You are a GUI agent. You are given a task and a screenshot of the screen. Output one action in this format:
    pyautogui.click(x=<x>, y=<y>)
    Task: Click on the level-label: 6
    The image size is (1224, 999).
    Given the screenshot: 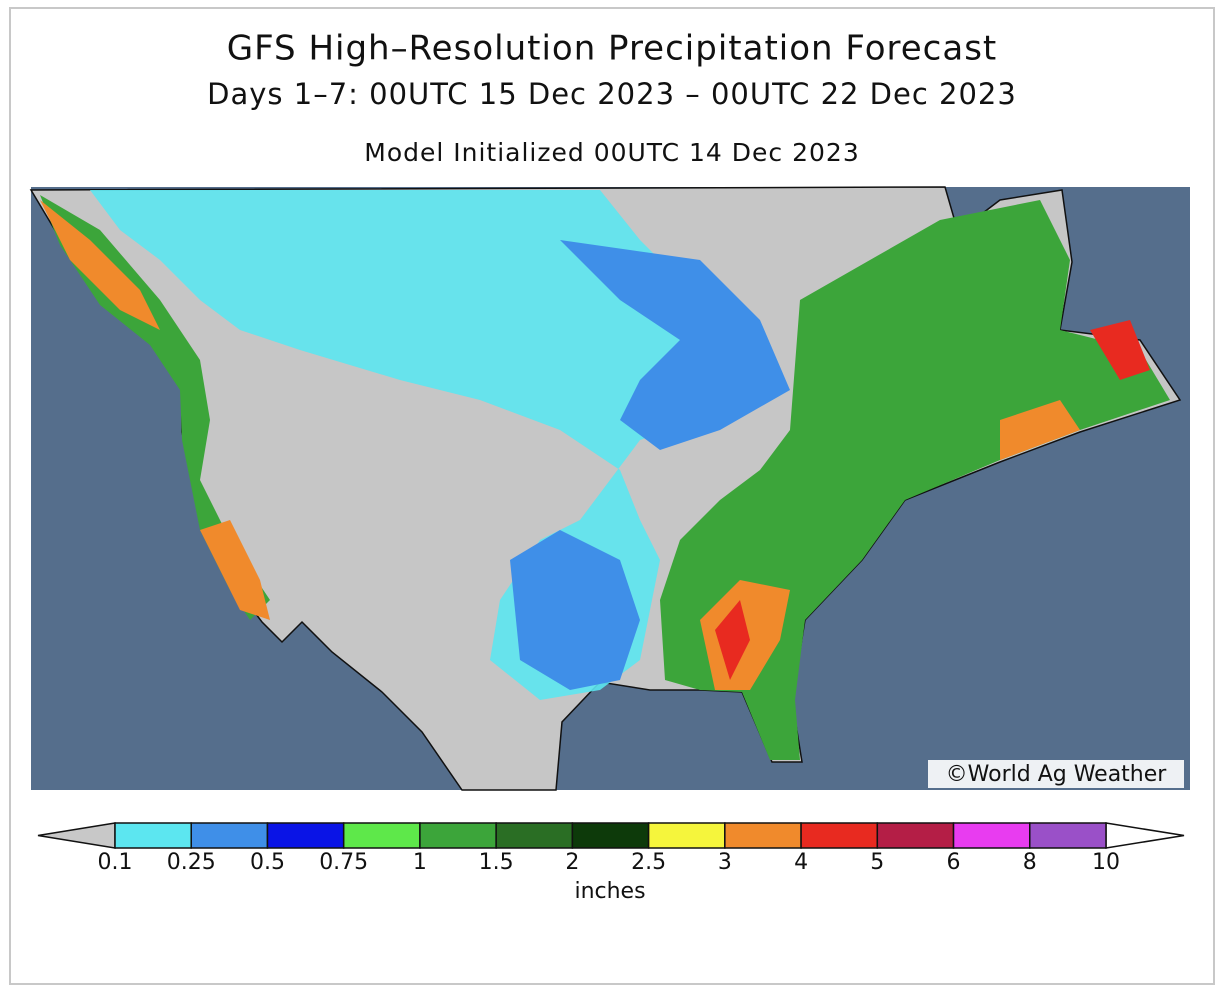 What is the action you would take?
    pyautogui.click(x=954, y=862)
    